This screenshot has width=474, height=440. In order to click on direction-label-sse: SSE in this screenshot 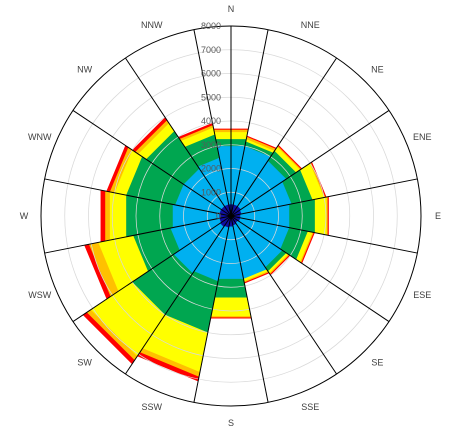, I will do `click(310, 407)`.